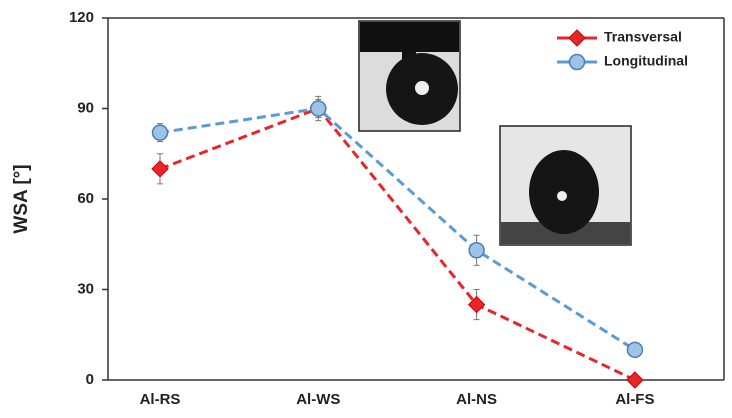 This screenshot has width=732, height=418. I want to click on y-tick-label: 0, so click(90, 379).